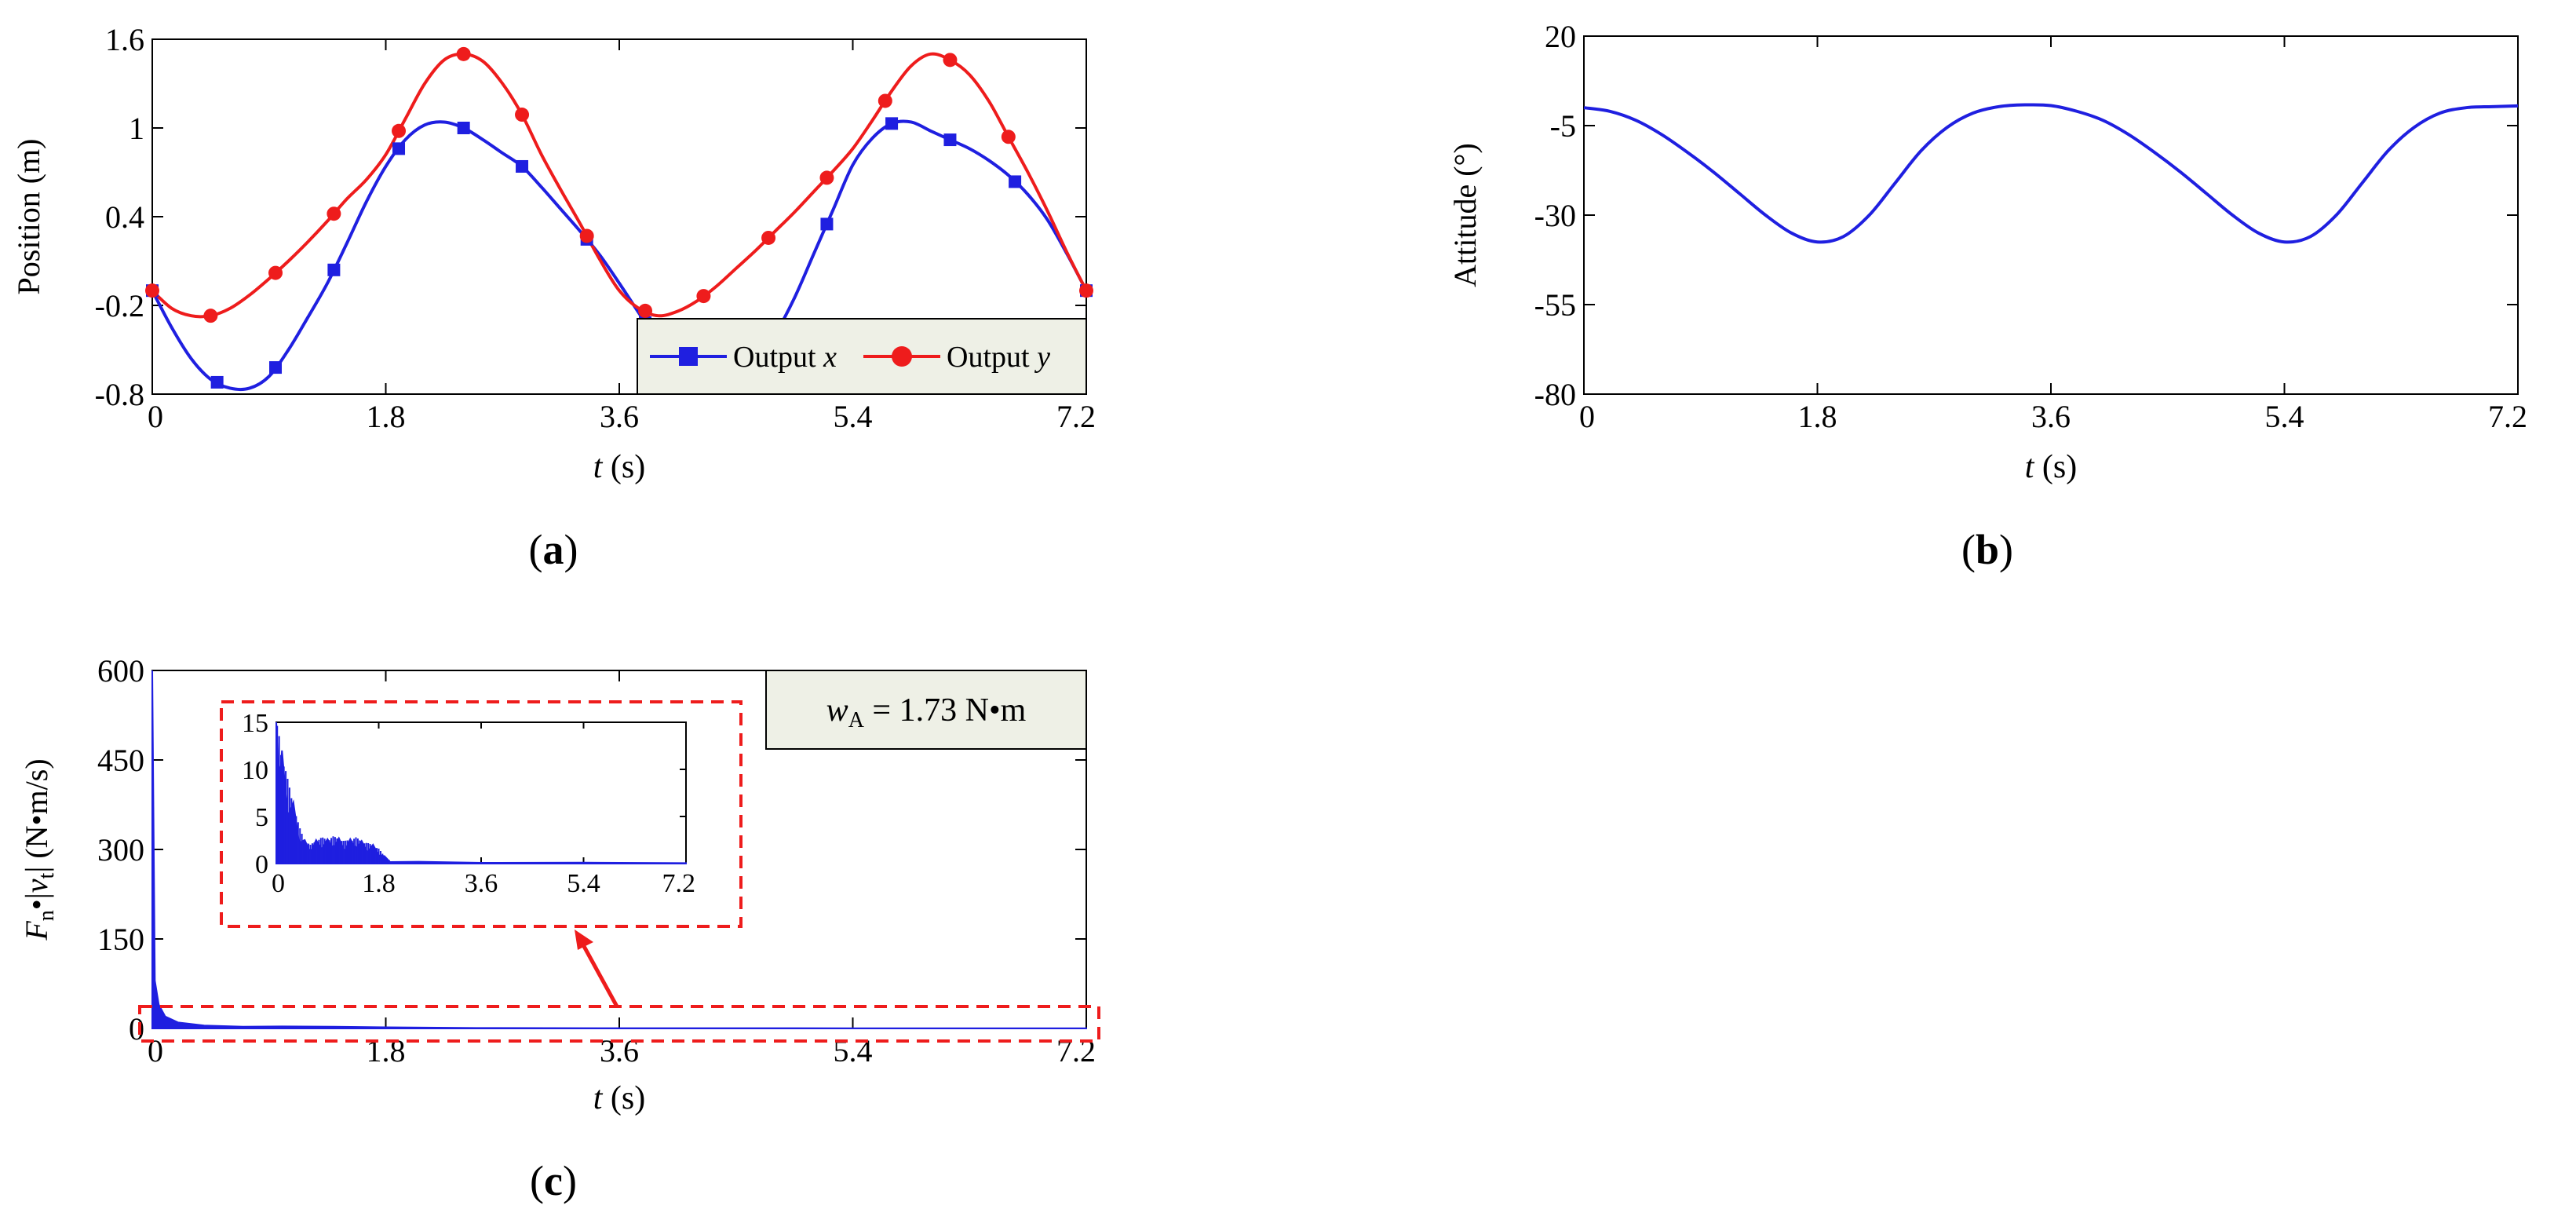 This screenshot has width=2576, height=1231. What do you see at coordinates (119, 394) in the screenshot?
I see `y-tick-label: -0.8` at bounding box center [119, 394].